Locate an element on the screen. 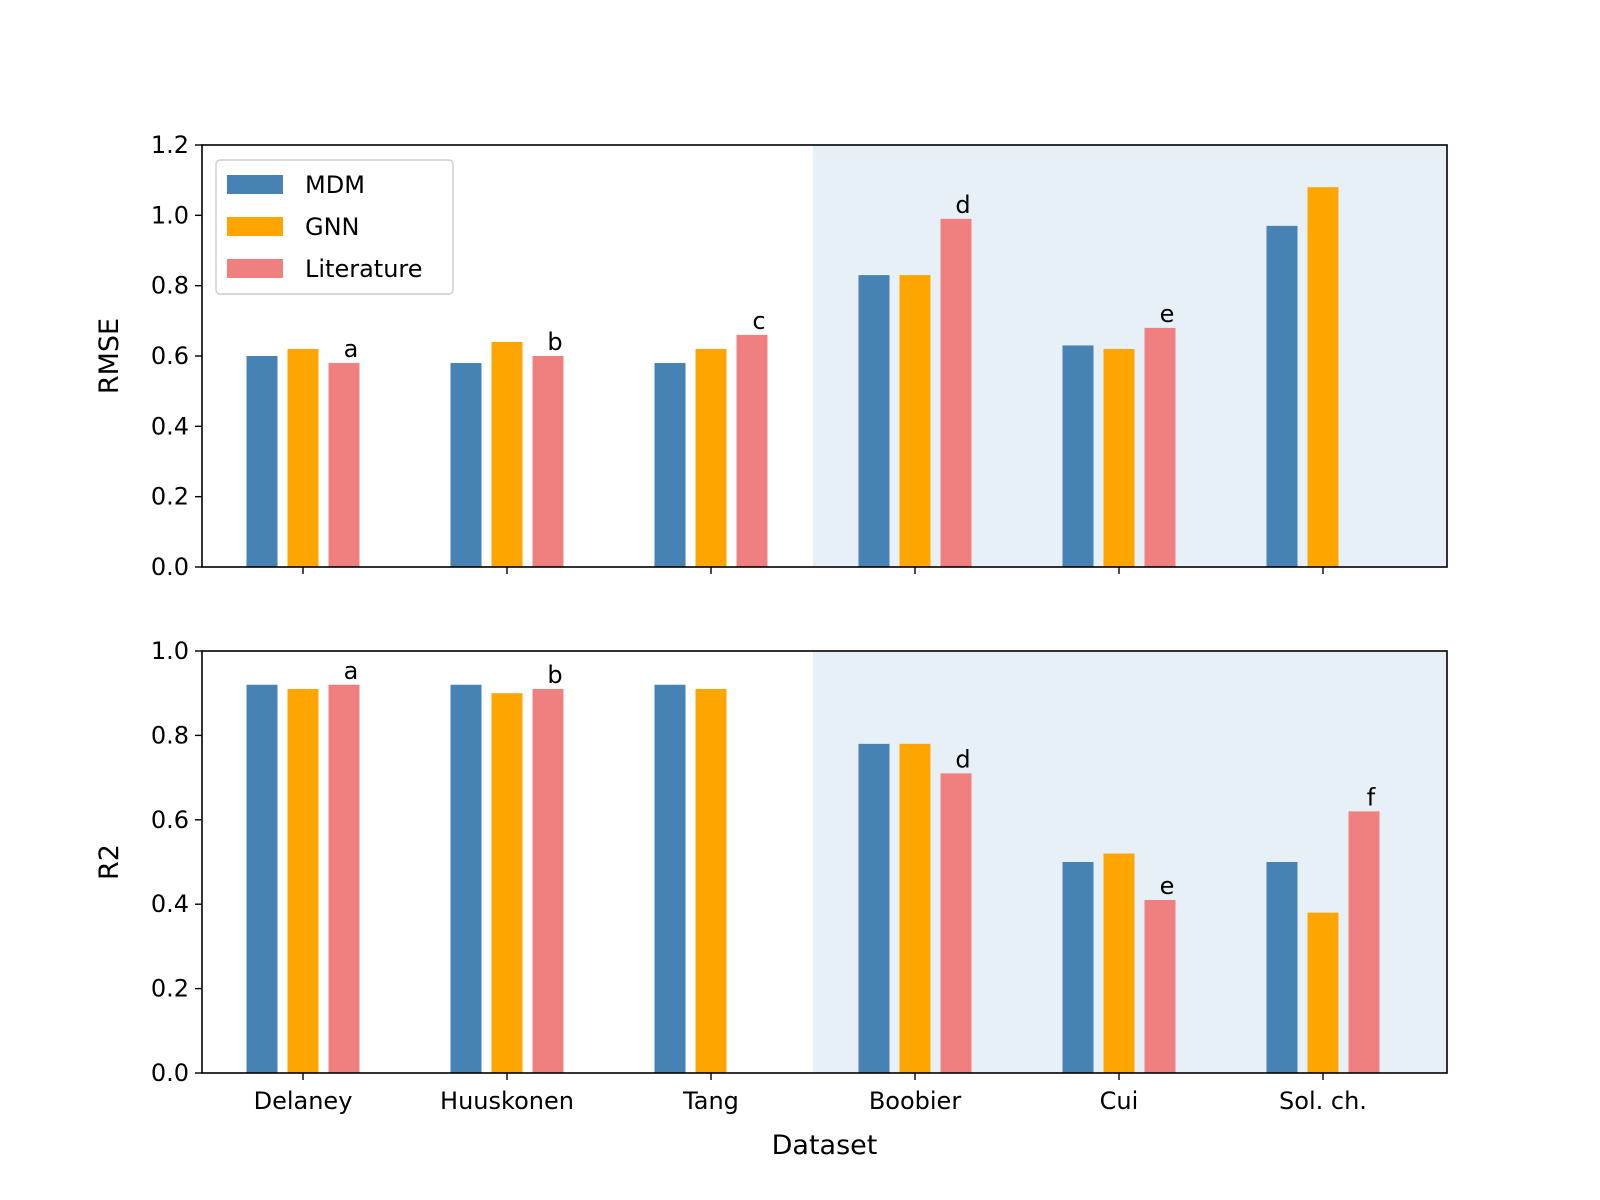  x-tick-label: Huuskonen is located at coordinates (507, 1101).